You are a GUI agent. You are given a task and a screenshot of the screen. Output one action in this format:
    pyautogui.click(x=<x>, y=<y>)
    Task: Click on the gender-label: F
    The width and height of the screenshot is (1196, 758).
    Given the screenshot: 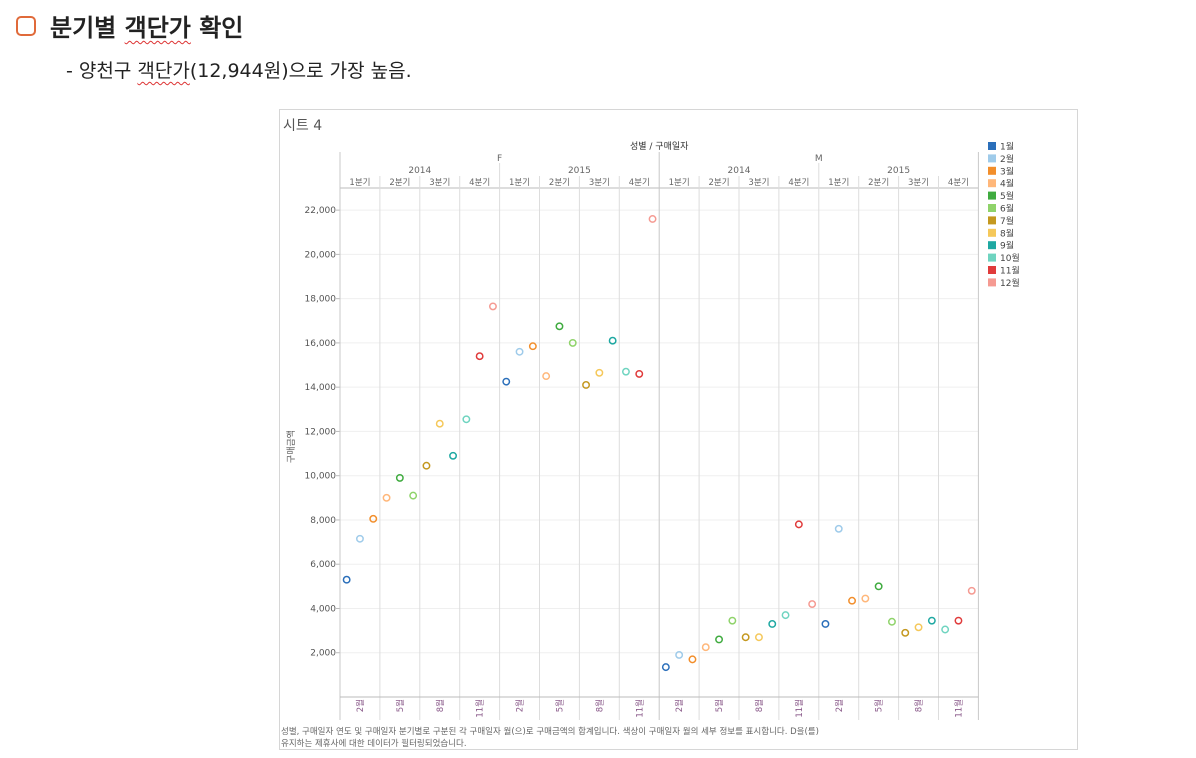 What is the action you would take?
    pyautogui.click(x=499, y=159)
    